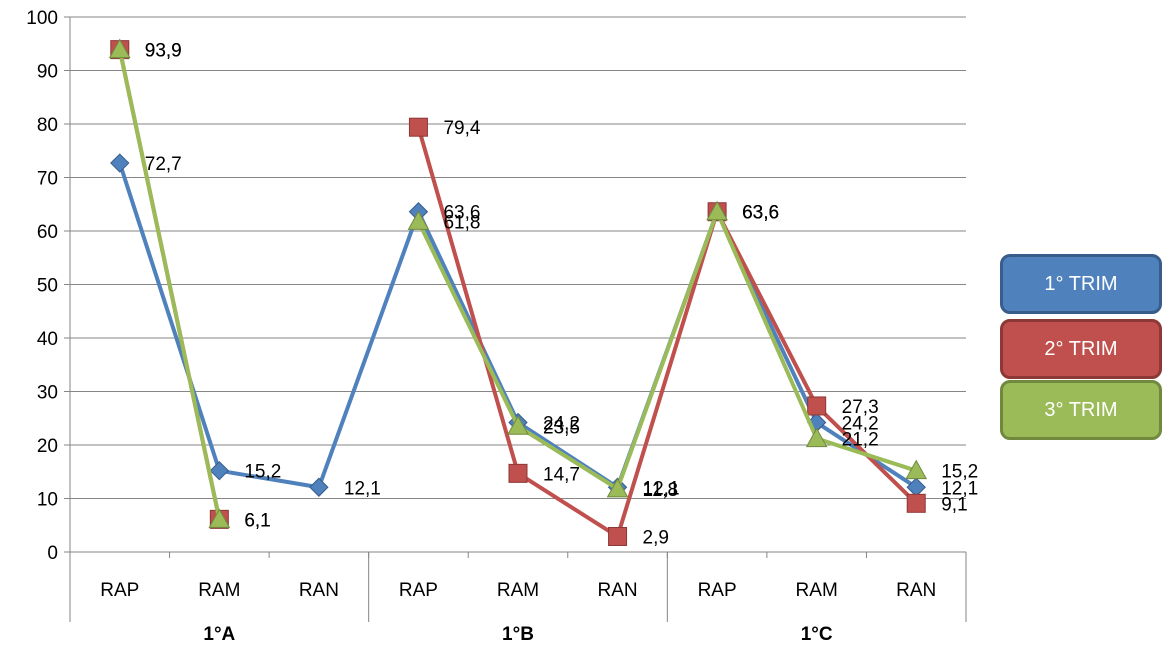  What do you see at coordinates (860, 440) in the screenshot?
I see `data-label: 21,2` at bounding box center [860, 440].